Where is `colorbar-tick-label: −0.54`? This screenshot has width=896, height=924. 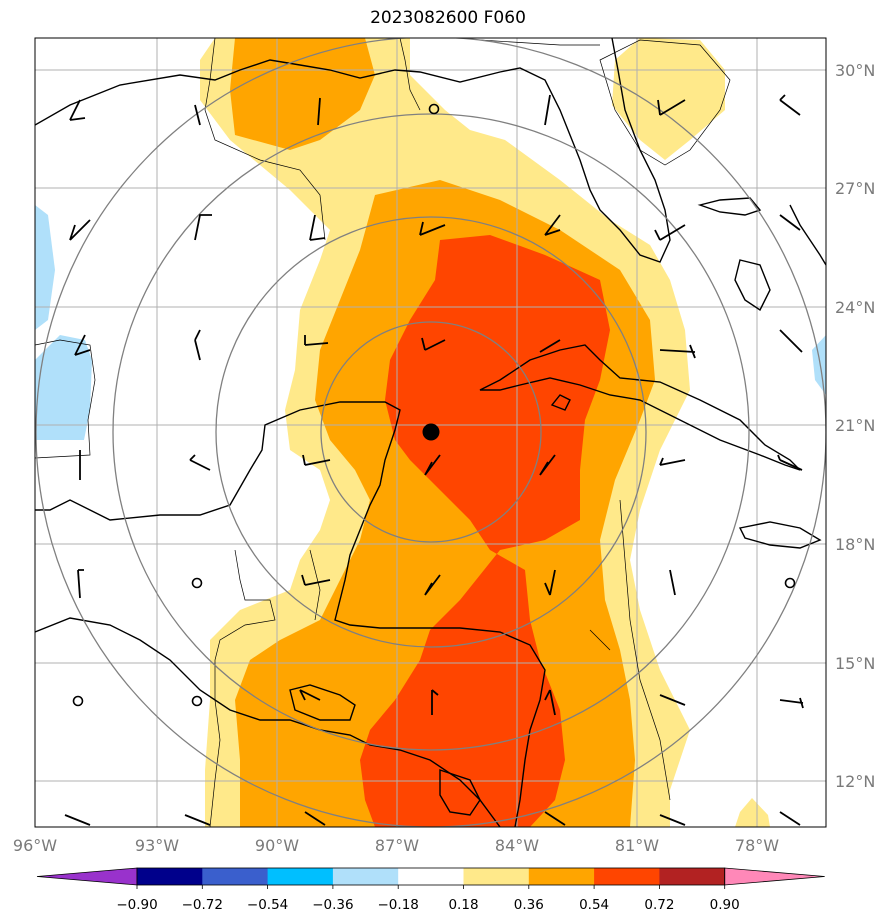
colorbar-tick-label: −0.54 is located at coordinates (267, 905).